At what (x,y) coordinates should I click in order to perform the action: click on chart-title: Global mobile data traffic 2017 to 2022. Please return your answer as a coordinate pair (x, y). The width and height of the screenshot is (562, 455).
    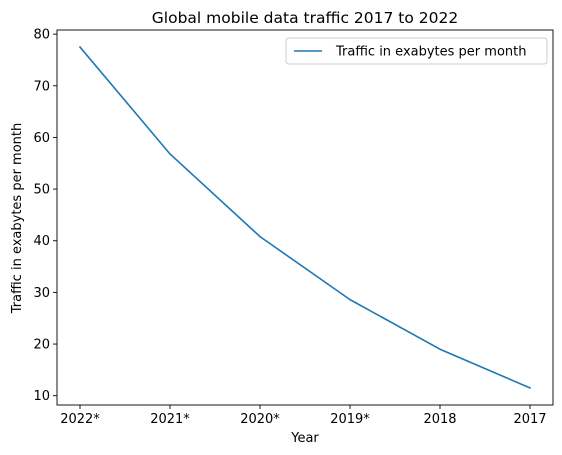
    Looking at the image, I should click on (305, 18).